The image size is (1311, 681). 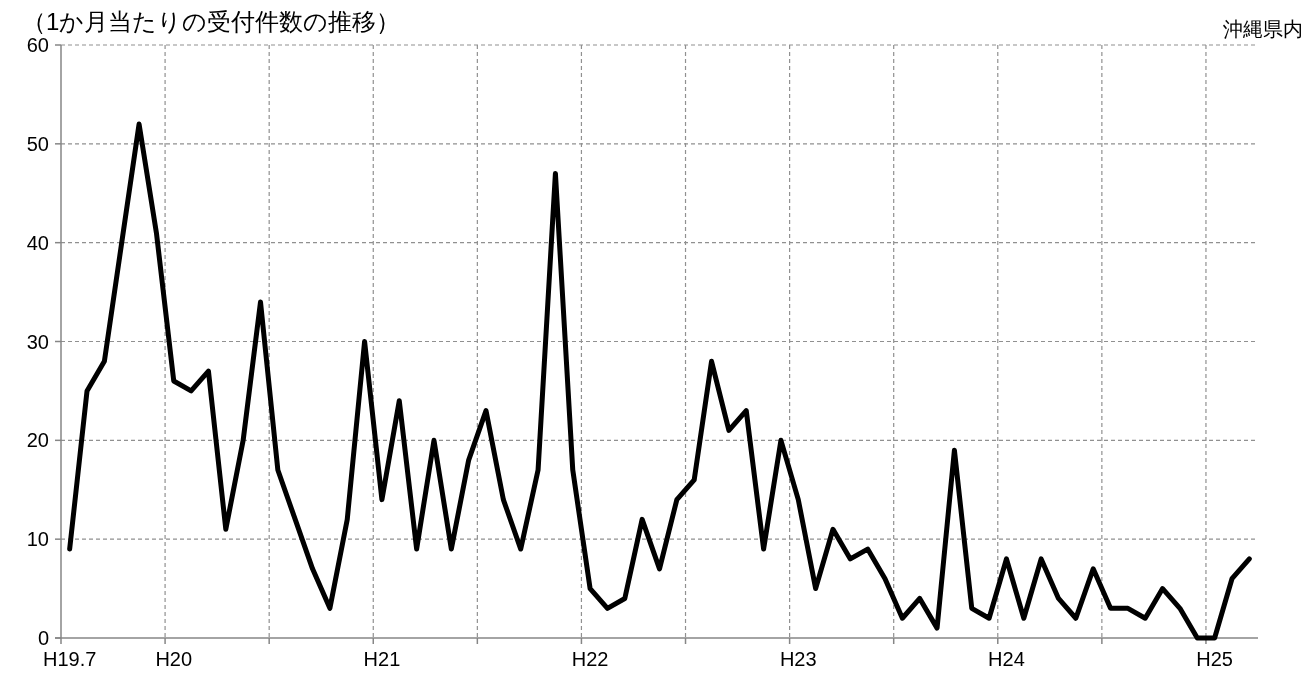 What do you see at coordinates (1006, 659) in the screenshot?
I see `x-tick-label: H24` at bounding box center [1006, 659].